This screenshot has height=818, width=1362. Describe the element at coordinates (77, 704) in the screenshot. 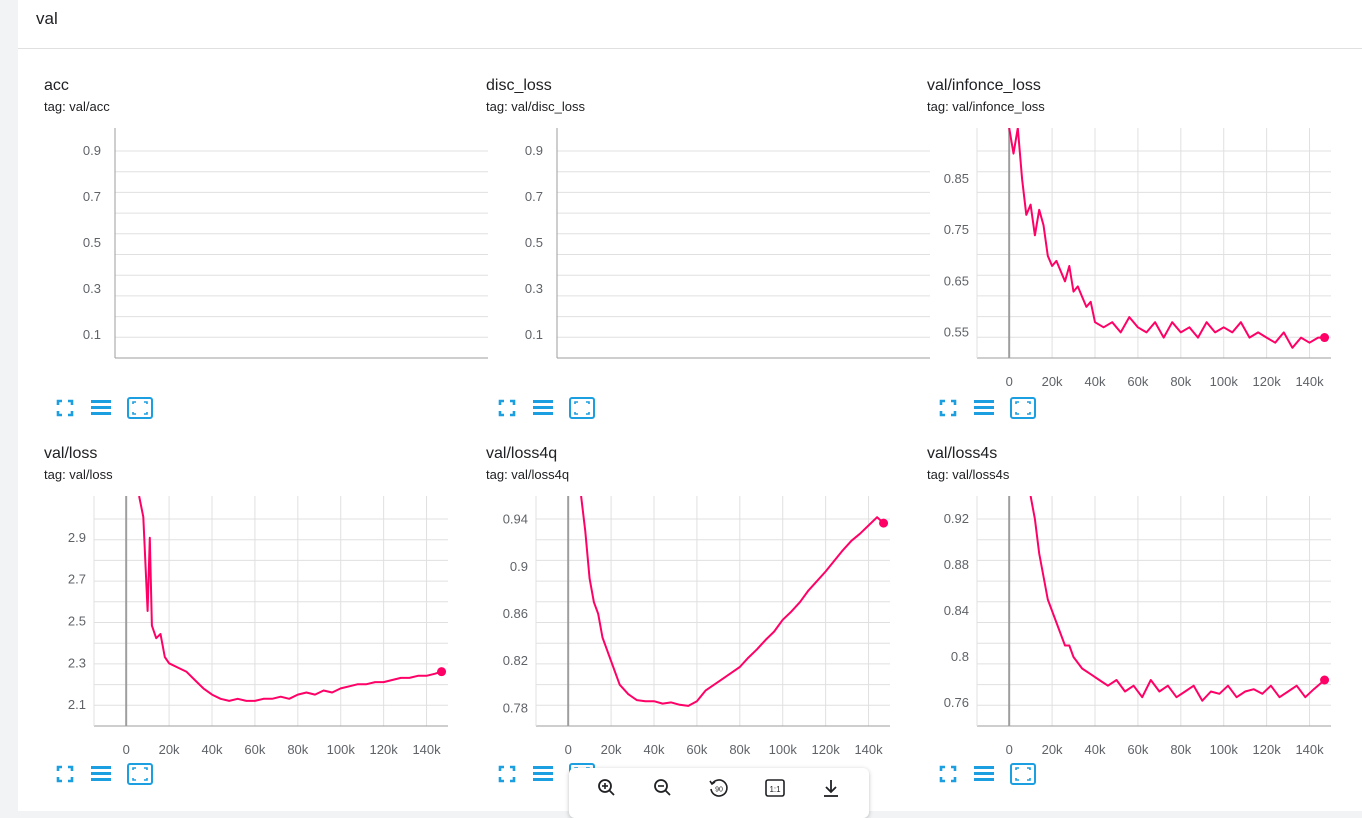

I see `y-tick-label: 2.1` at that location.